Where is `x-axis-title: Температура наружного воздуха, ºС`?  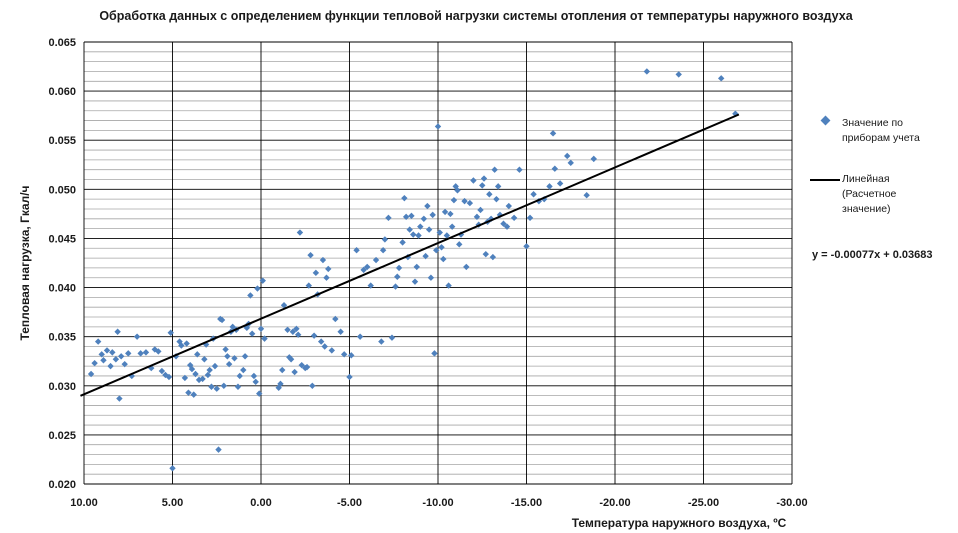 x-axis-title: Температура наружного воздуха, ºС is located at coordinates (679, 523).